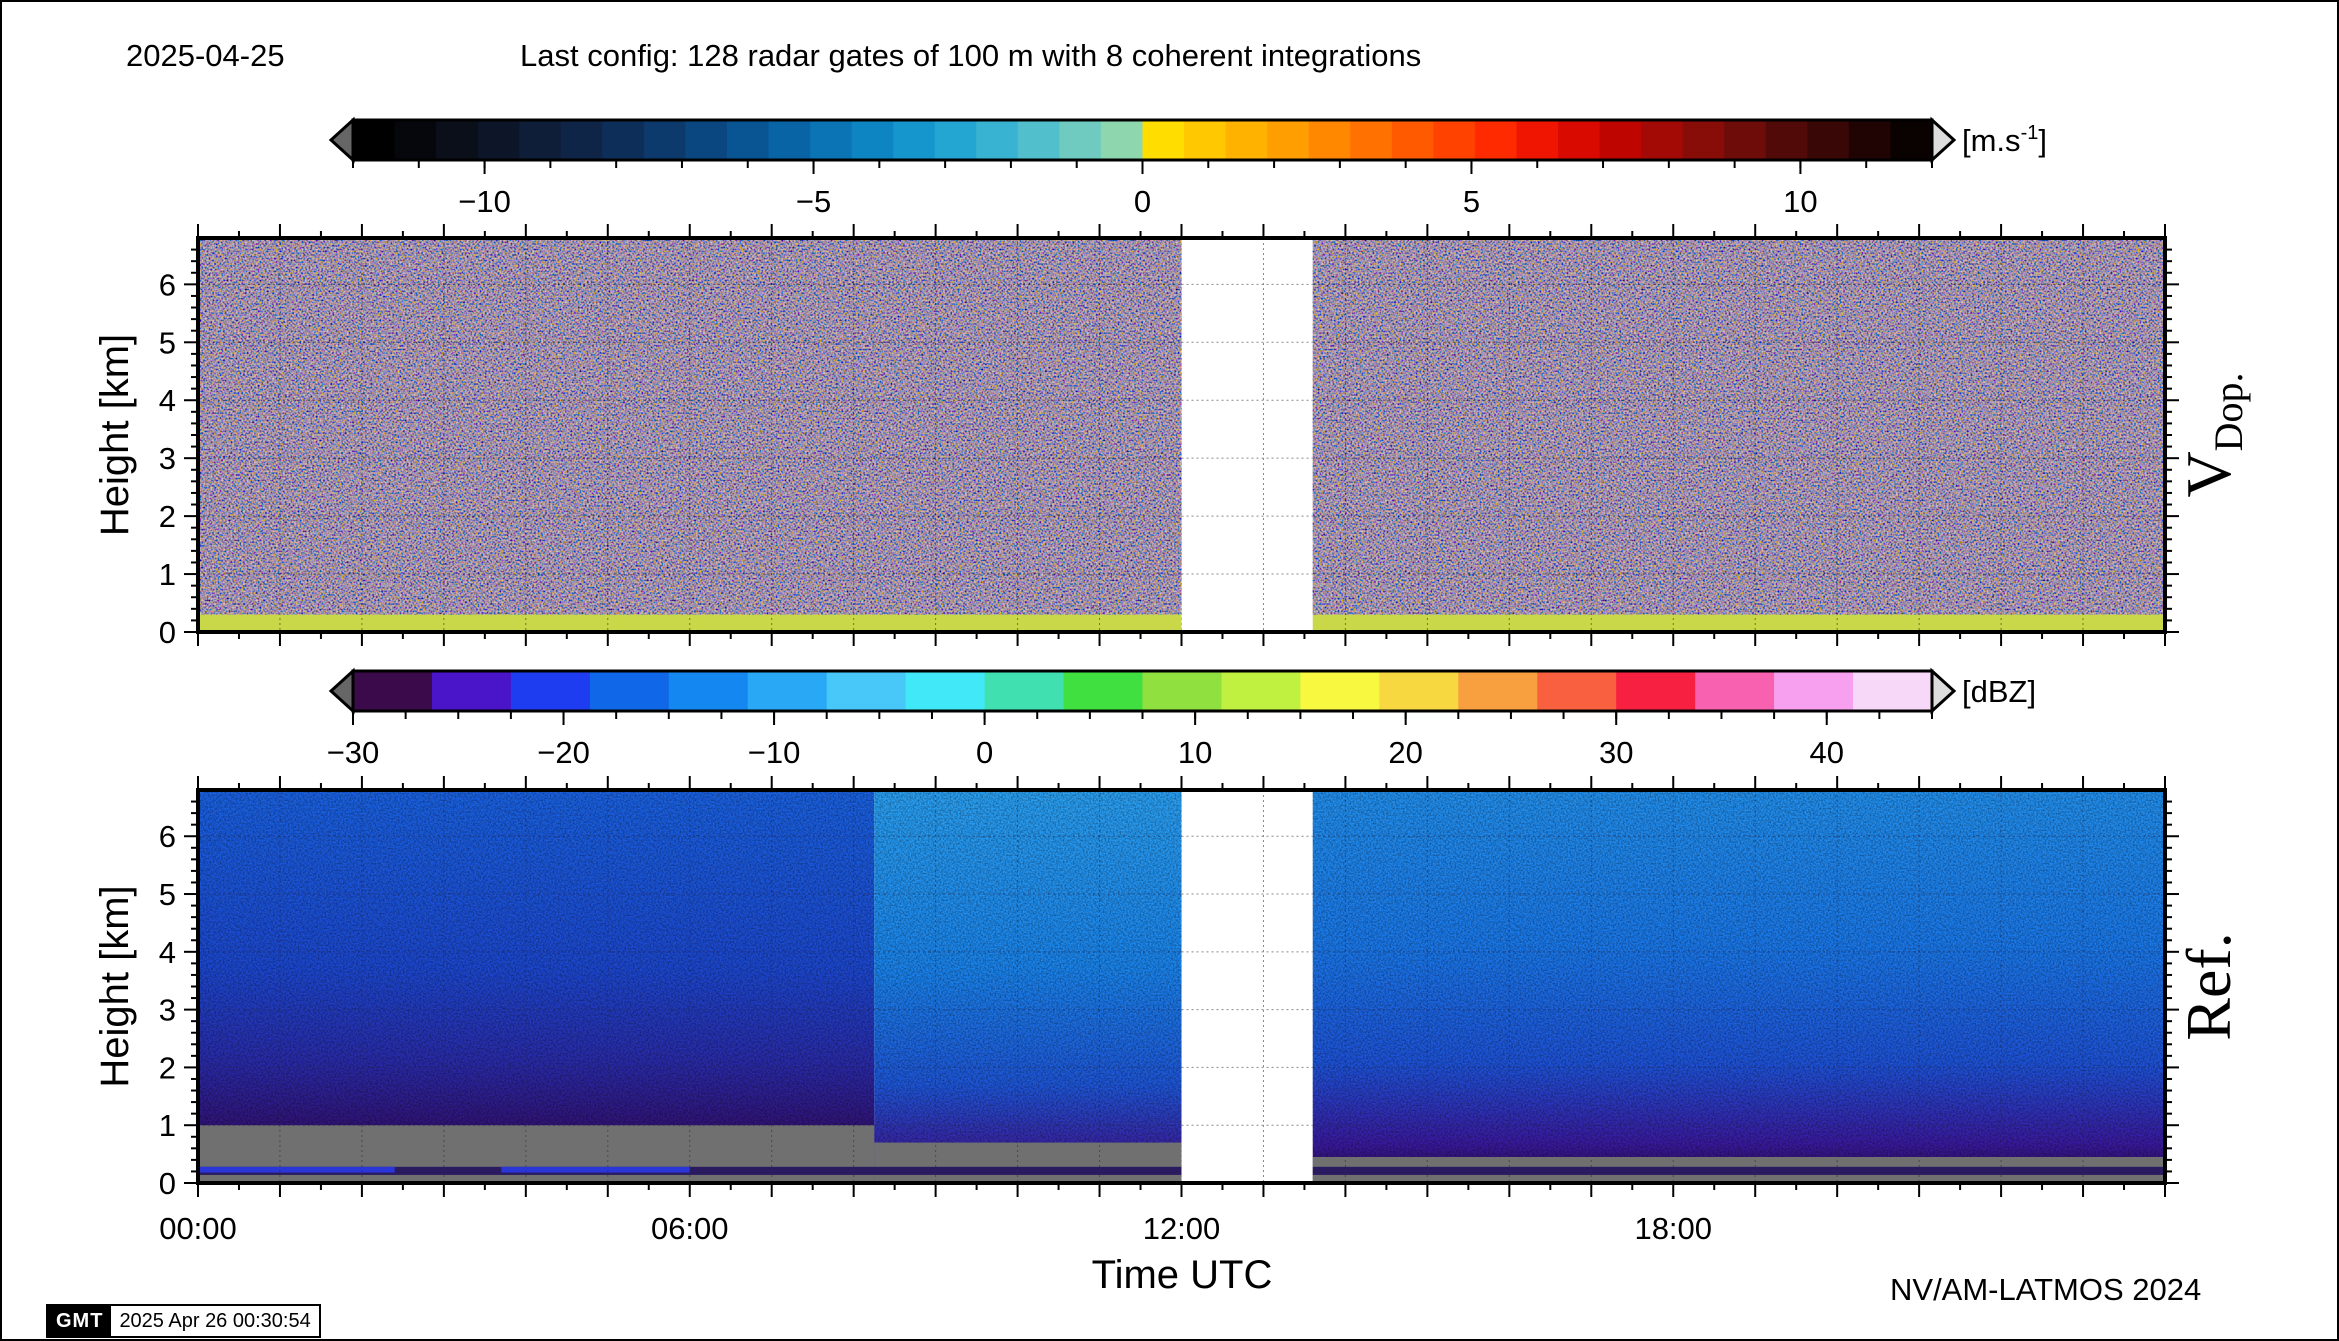 This screenshot has width=2339, height=1341. Describe the element at coordinates (1181, 718) in the screenshot. I see `reflectivity-colorbar: −30 −20 −10 0 10 20 30 40 [dBZ]` at that location.